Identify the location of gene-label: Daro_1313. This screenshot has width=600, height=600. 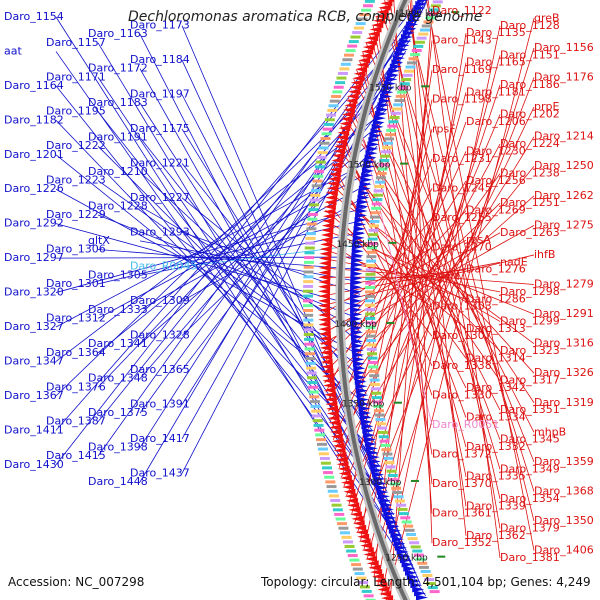
(496, 328).